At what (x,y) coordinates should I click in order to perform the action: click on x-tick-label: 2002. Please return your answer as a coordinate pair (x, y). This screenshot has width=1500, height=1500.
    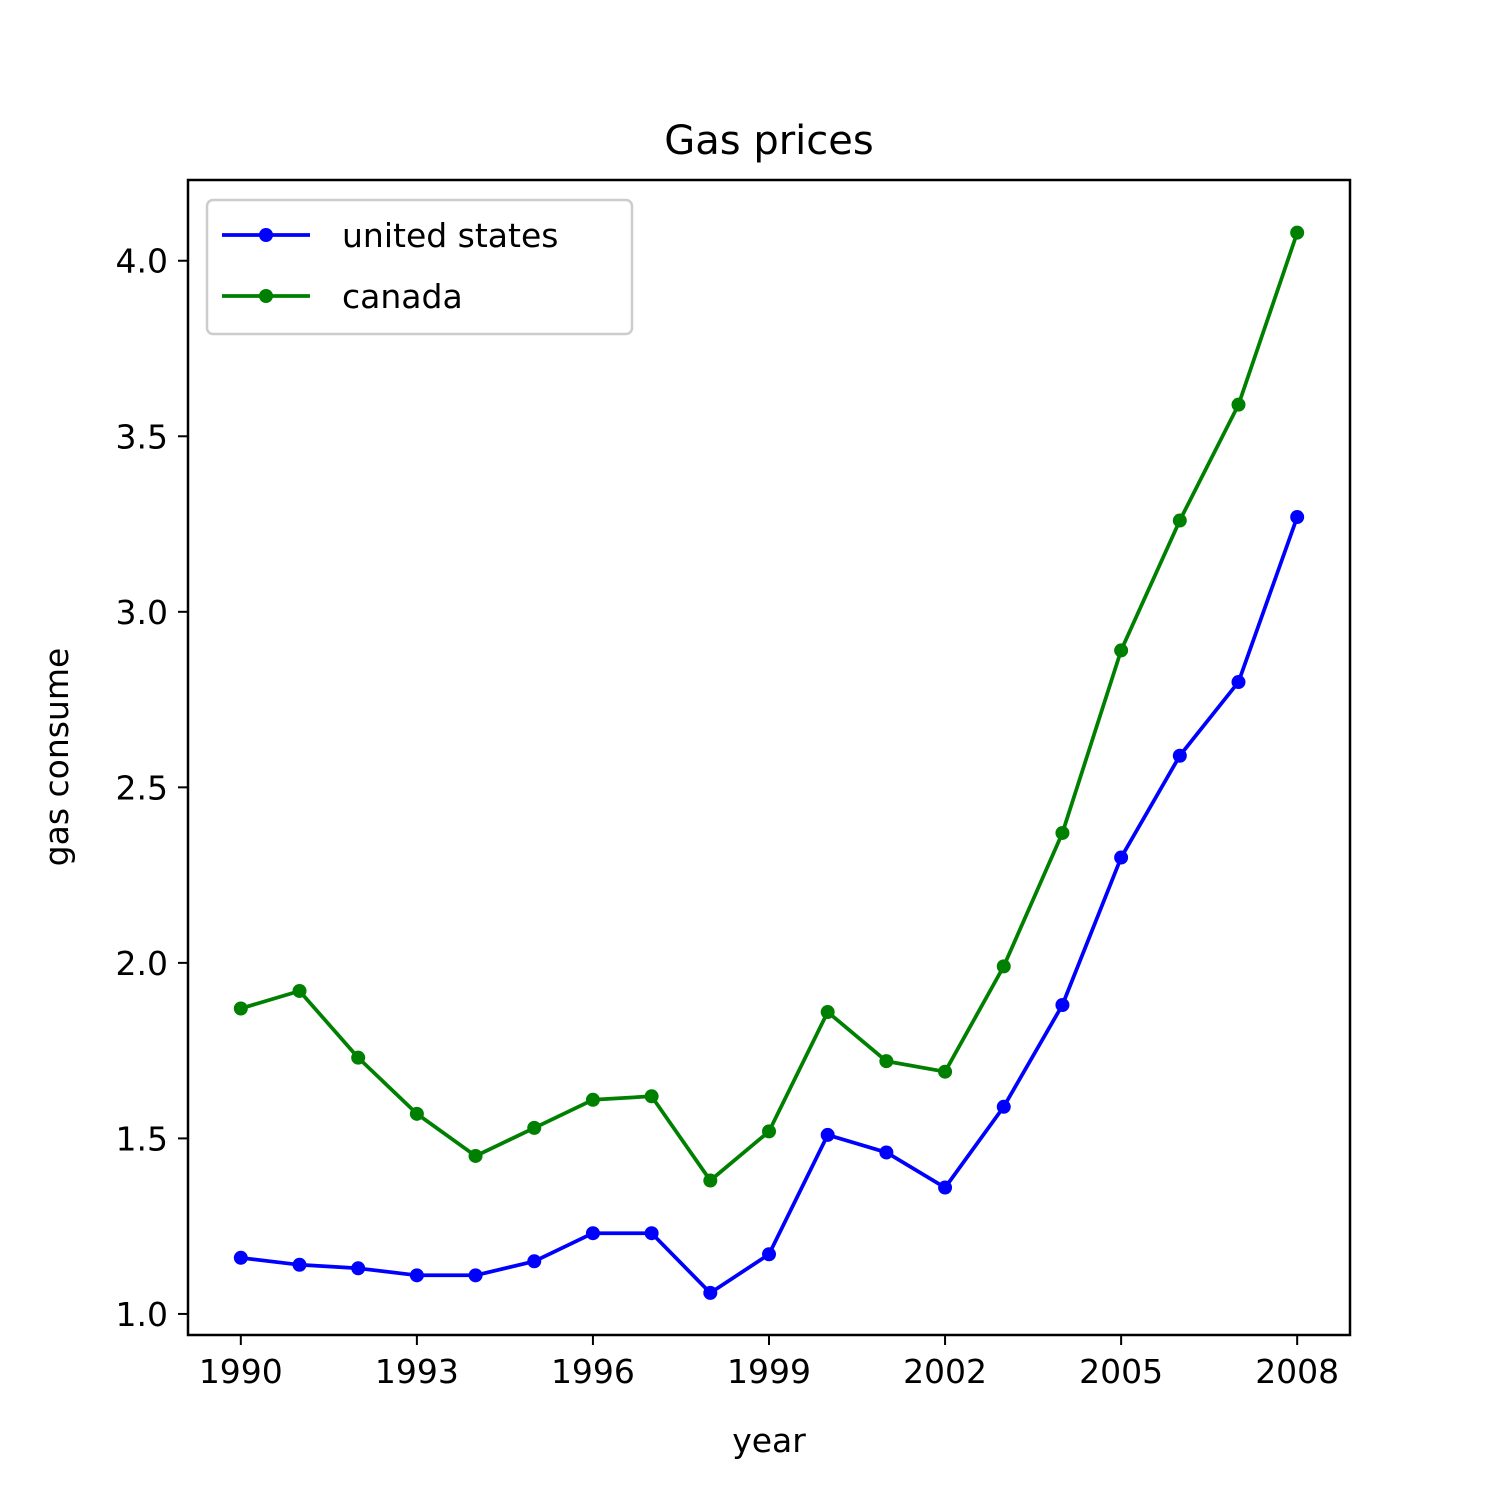
    Looking at the image, I should click on (945, 1371).